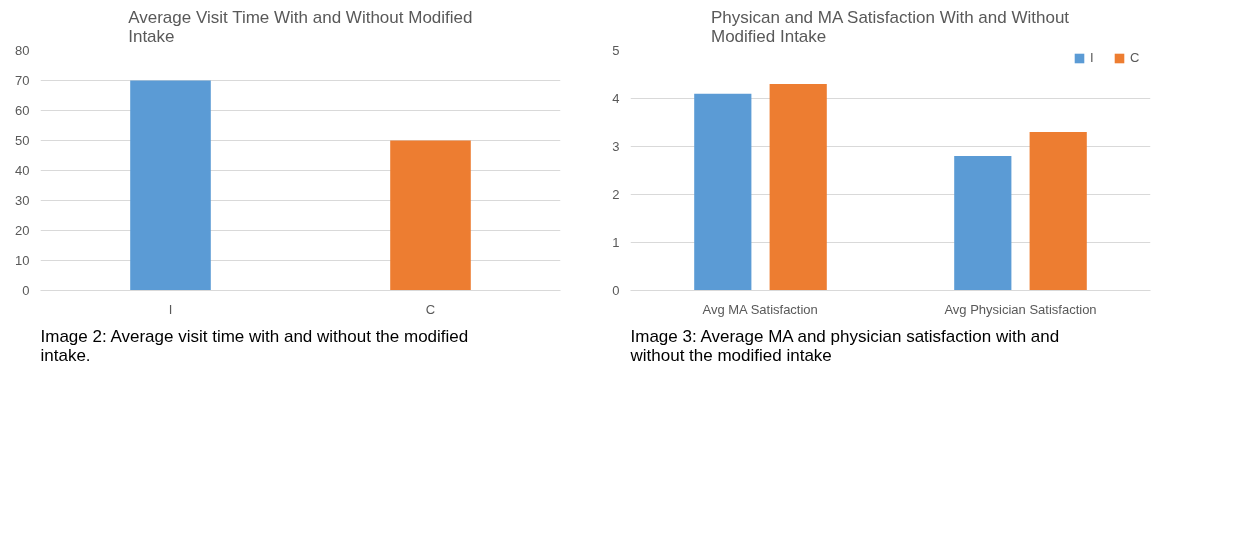 The width and height of the screenshot is (1257, 559). Describe the element at coordinates (890, 26) in the screenshot. I see `chart-title: Physican and MA Satisfaction With and Without Modified Intake` at that location.